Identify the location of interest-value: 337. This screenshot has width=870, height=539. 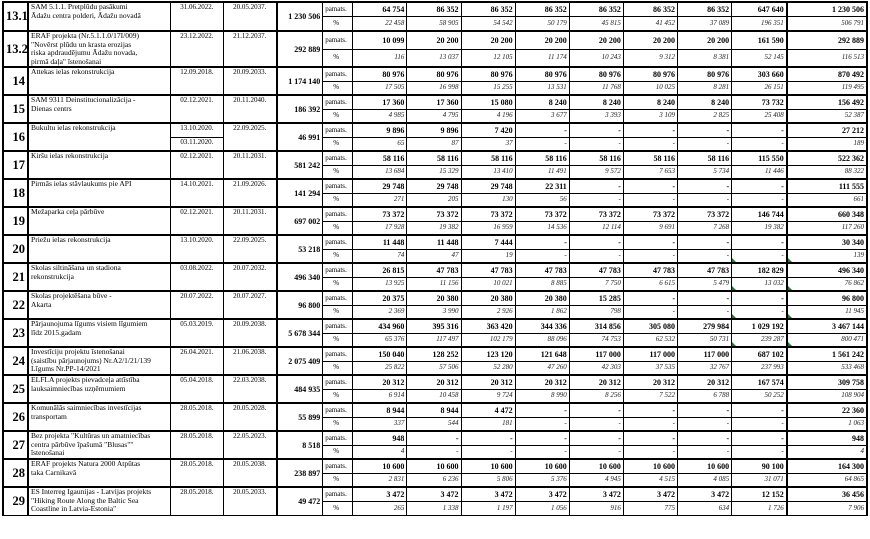
(380, 424).